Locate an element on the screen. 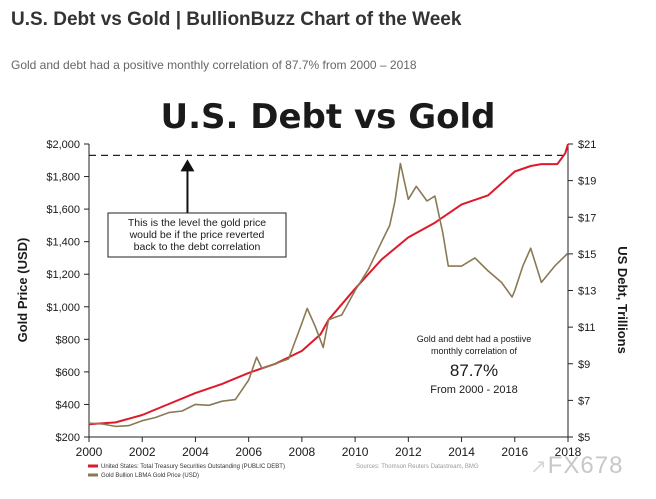 This screenshot has width=656, height=499. annotation-box is located at coordinates (197, 235).